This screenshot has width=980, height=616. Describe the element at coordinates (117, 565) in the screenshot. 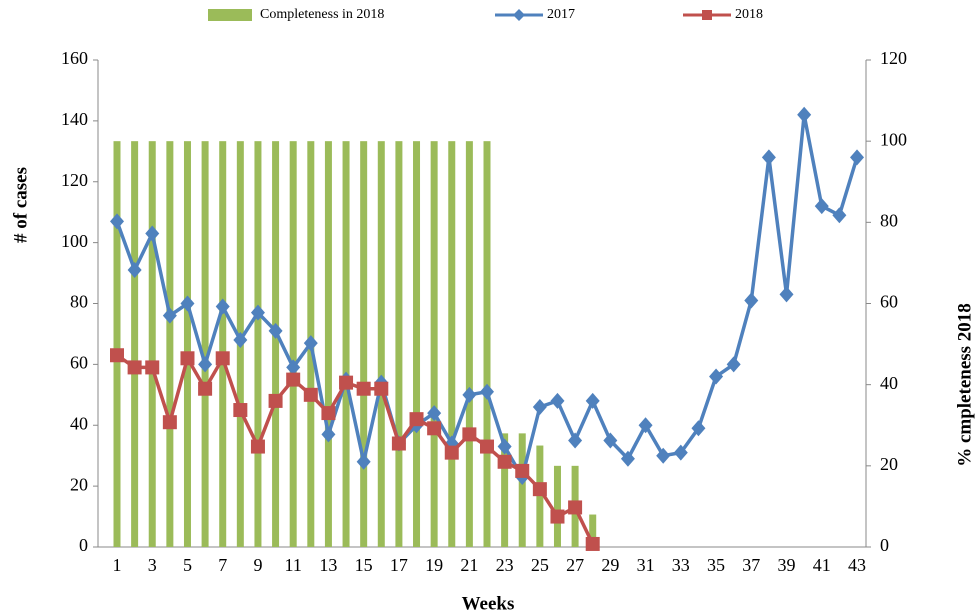

I see `x-tick-label: 1` at that location.